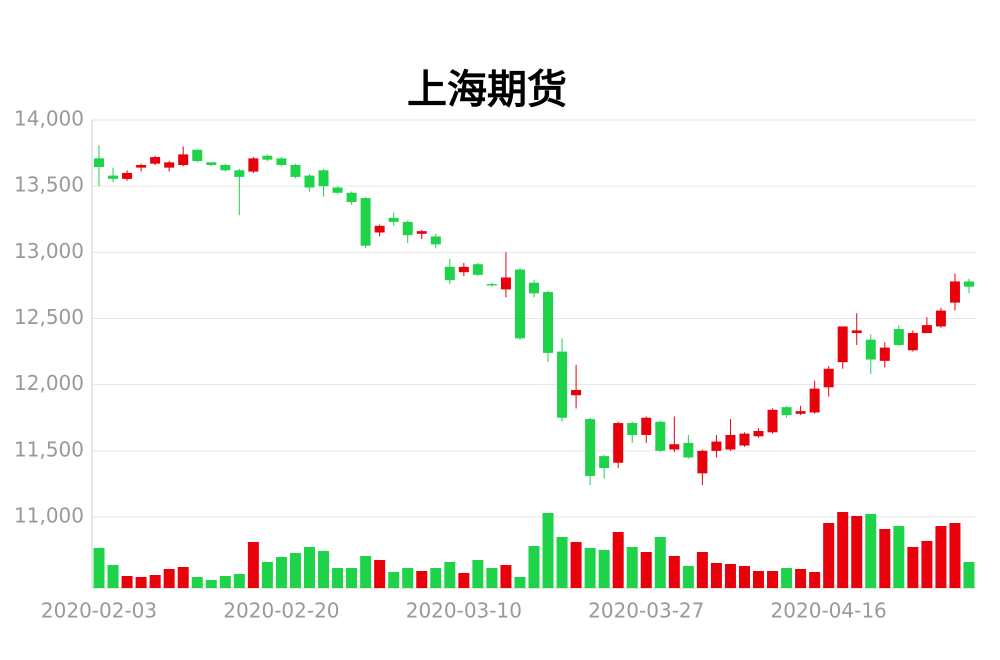 The width and height of the screenshot is (1000, 660). What do you see at coordinates (464, 611) in the screenshot?
I see `x-tick-label: 2020-03-10` at bounding box center [464, 611].